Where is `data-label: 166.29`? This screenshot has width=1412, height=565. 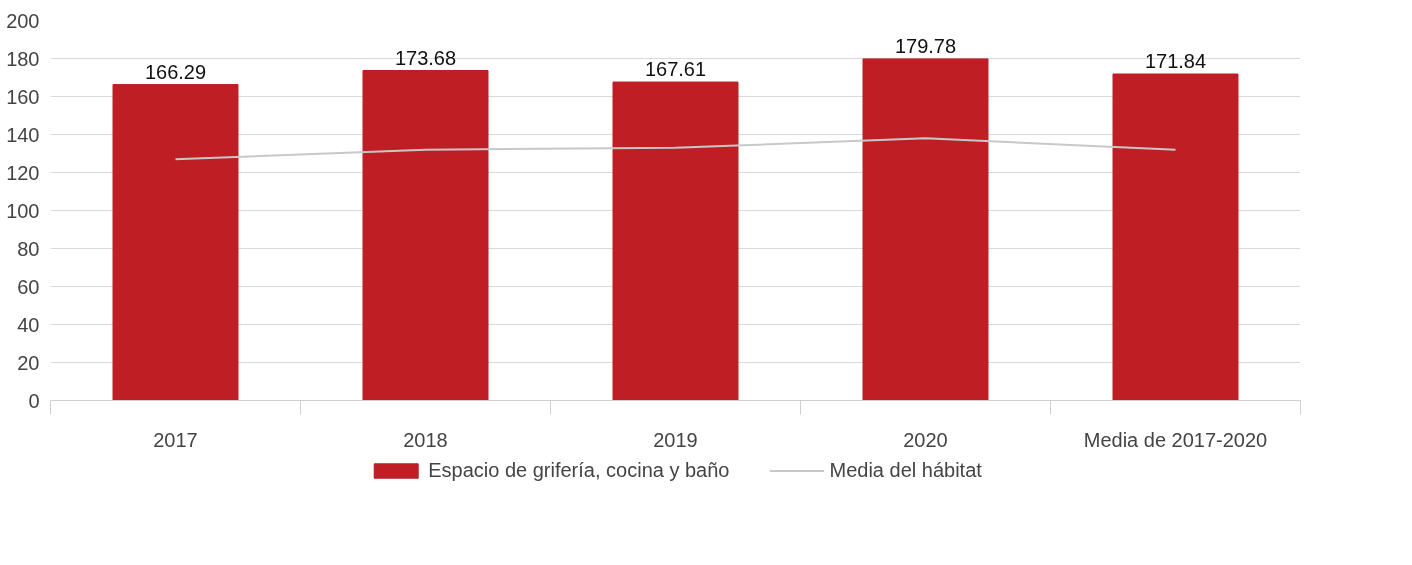
data-label: 166.29 is located at coordinates (175, 71).